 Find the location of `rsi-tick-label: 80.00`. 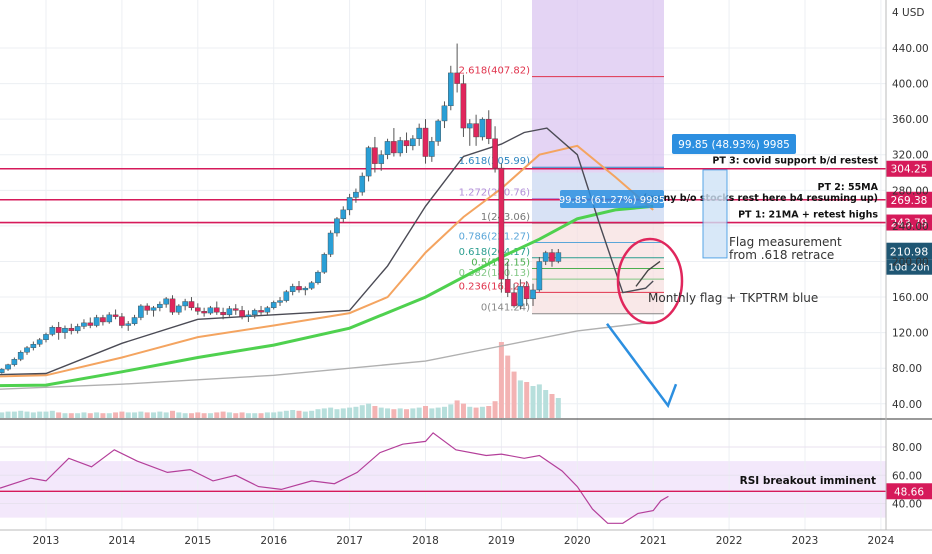

rsi-tick-label: 80.00 is located at coordinates (907, 448).